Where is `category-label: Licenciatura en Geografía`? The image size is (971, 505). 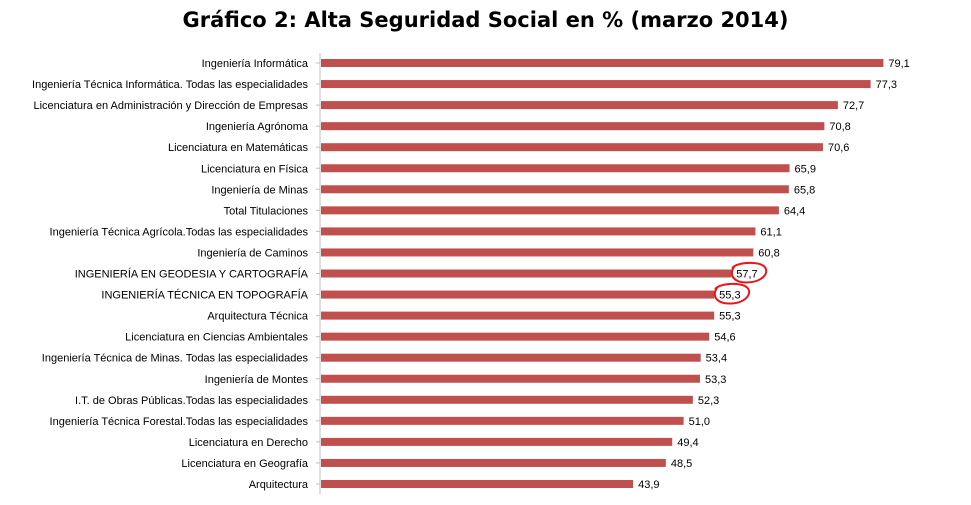
category-label: Licenciatura en Geografía is located at coordinates (244, 464).